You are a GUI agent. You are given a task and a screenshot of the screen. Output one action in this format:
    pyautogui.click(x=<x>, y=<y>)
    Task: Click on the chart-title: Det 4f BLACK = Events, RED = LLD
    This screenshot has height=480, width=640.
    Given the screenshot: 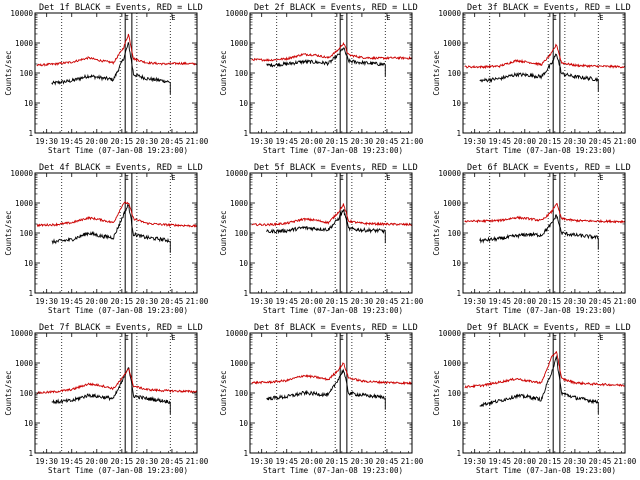 What is the action you would take?
    pyautogui.click(x=121, y=168)
    